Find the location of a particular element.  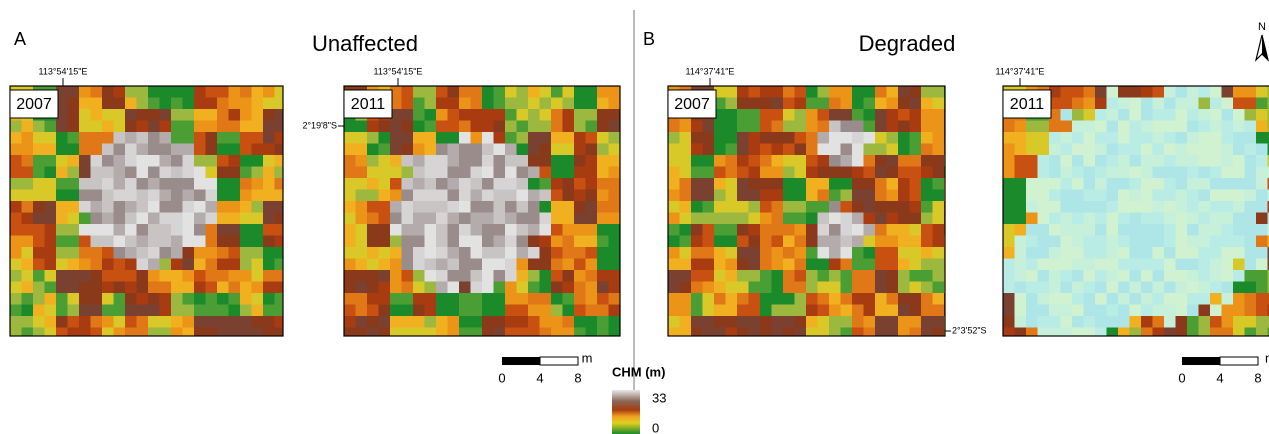

latitude-label: 2°3'52"S is located at coordinates (969, 330).